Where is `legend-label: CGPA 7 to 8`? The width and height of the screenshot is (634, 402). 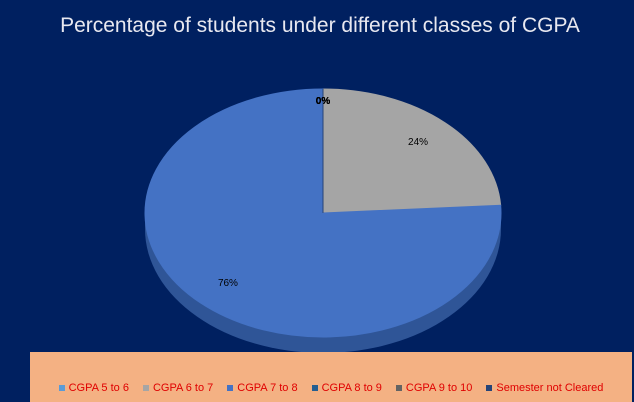 legend-label: CGPA 7 to 8 is located at coordinates (267, 388).